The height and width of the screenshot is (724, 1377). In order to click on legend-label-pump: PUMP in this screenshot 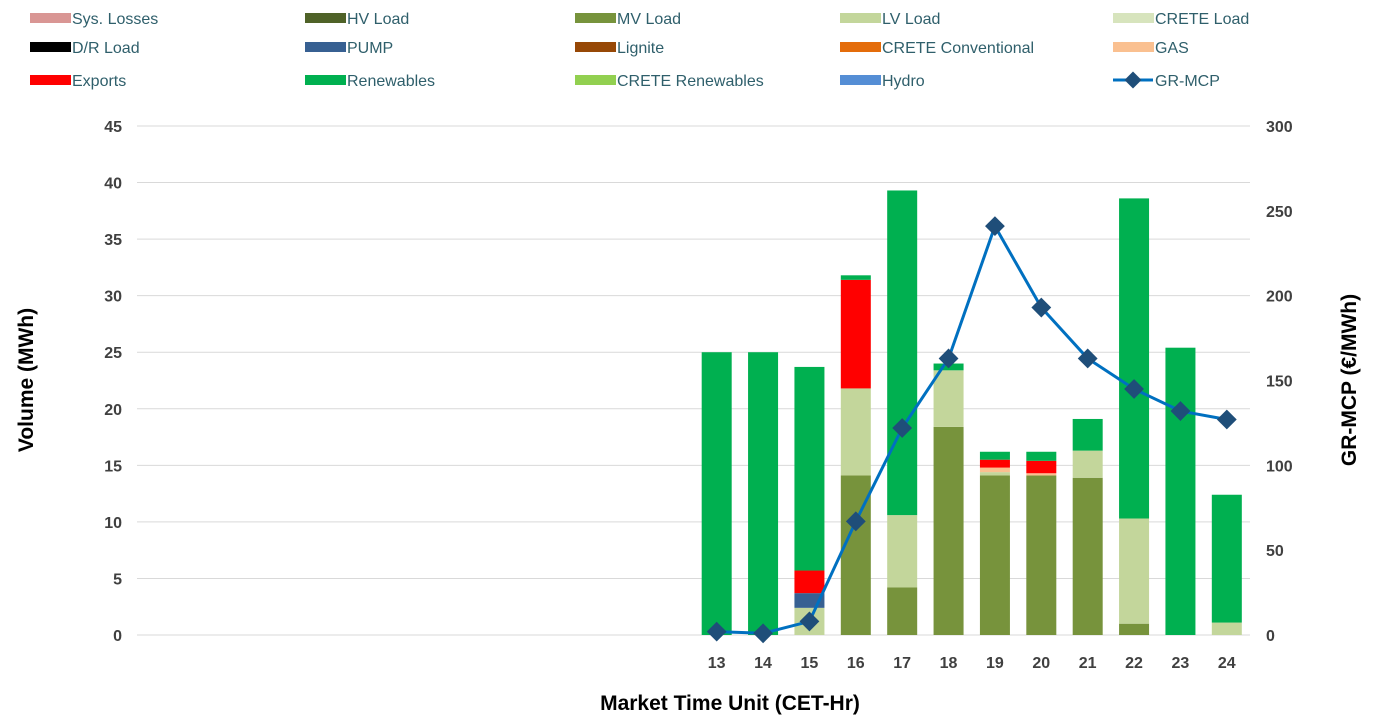, I will do `click(370, 48)`.